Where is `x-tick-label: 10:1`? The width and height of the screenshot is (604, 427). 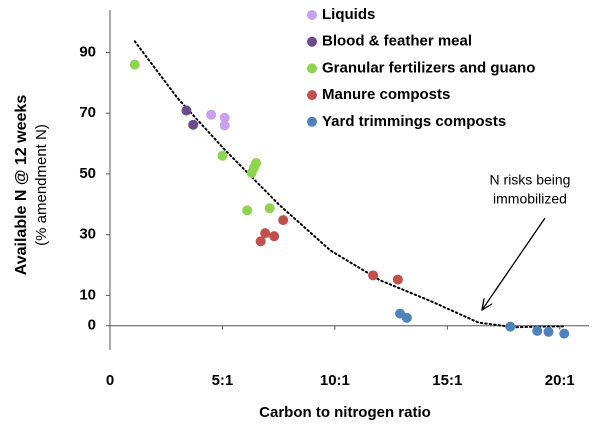 x-tick-label: 10:1 is located at coordinates (335, 380).